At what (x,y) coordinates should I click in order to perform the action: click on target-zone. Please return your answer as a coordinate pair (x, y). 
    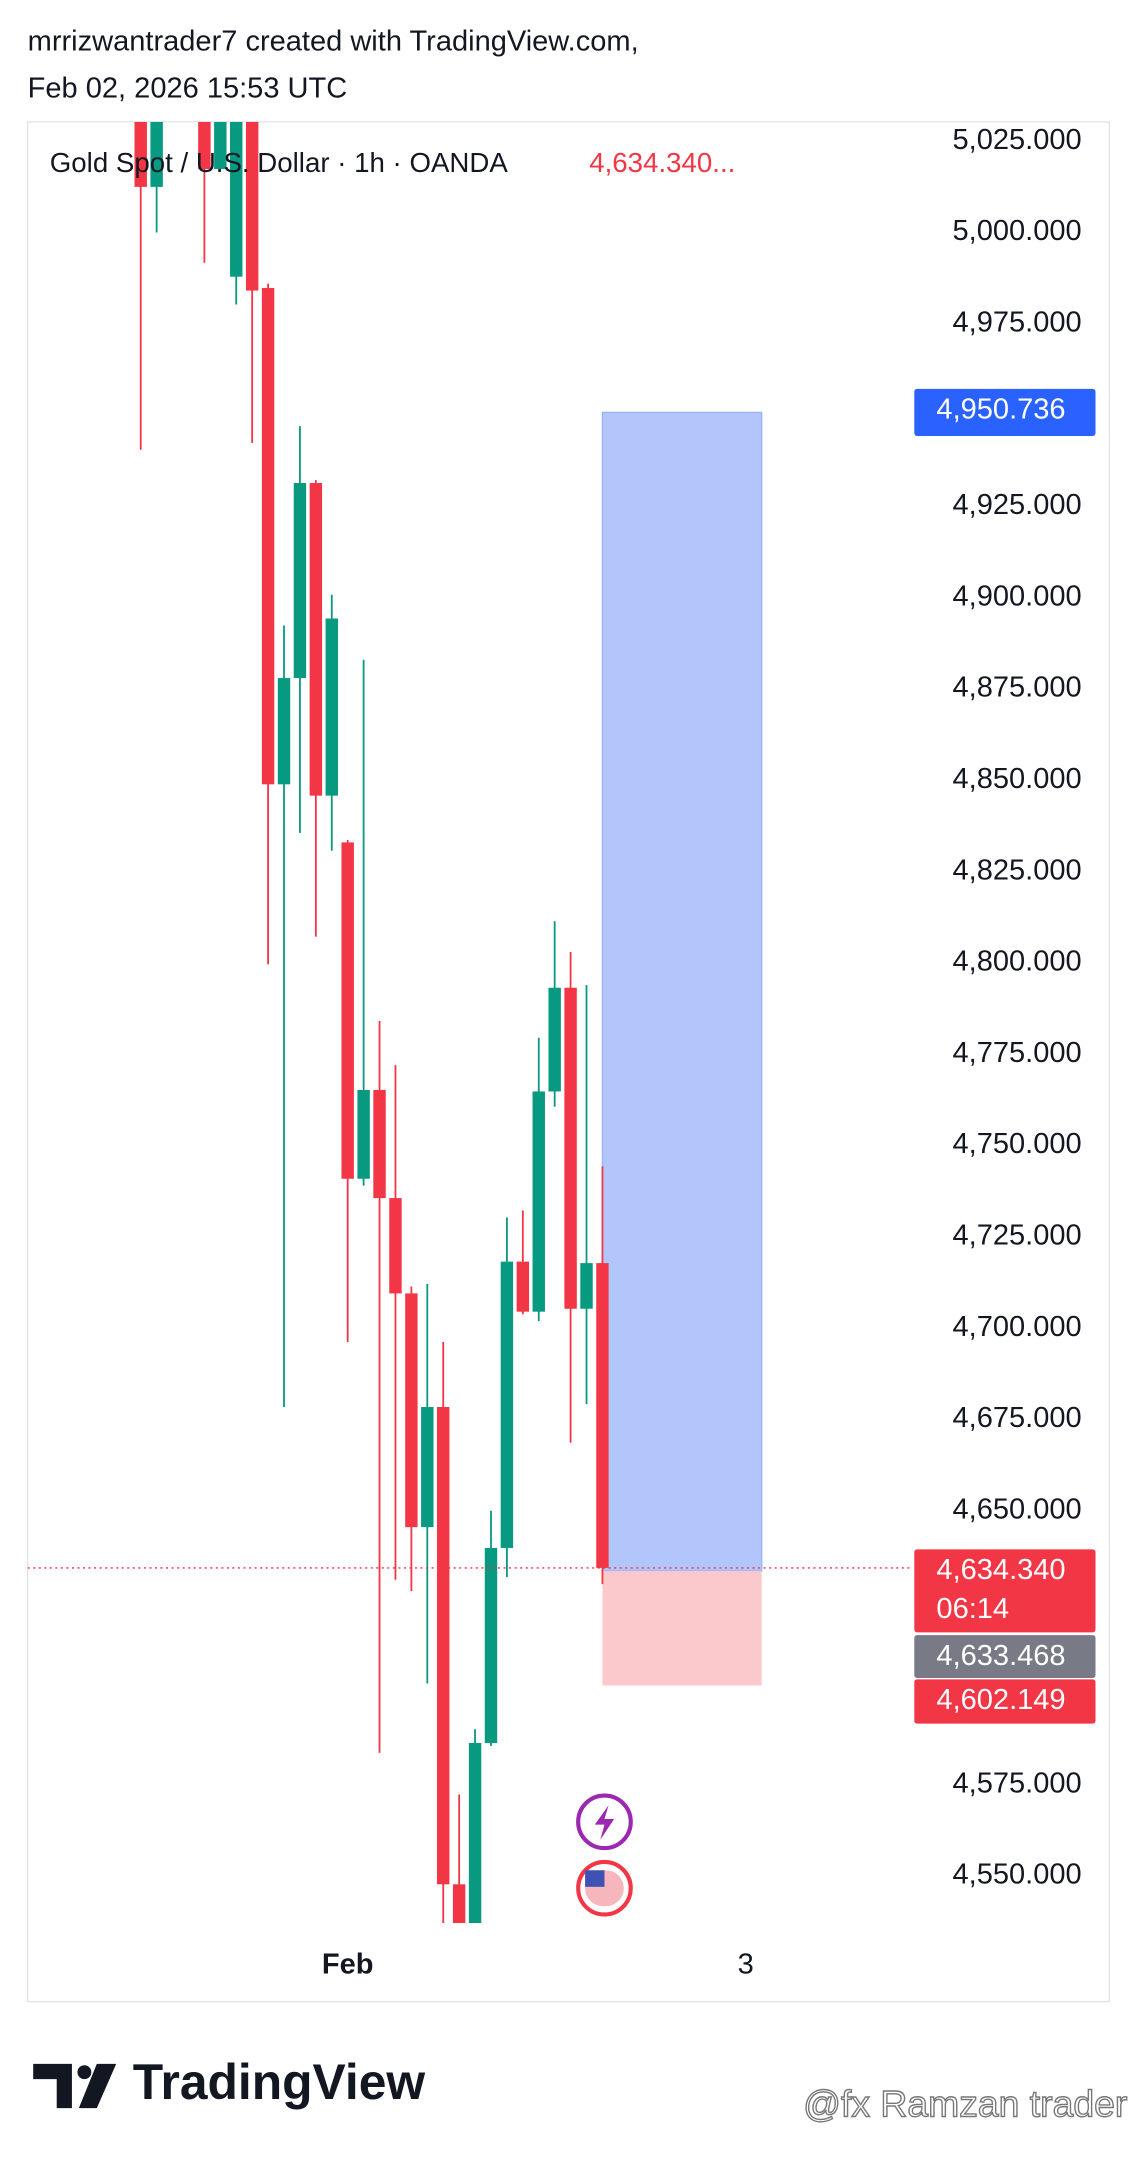
    Looking at the image, I should click on (682, 991).